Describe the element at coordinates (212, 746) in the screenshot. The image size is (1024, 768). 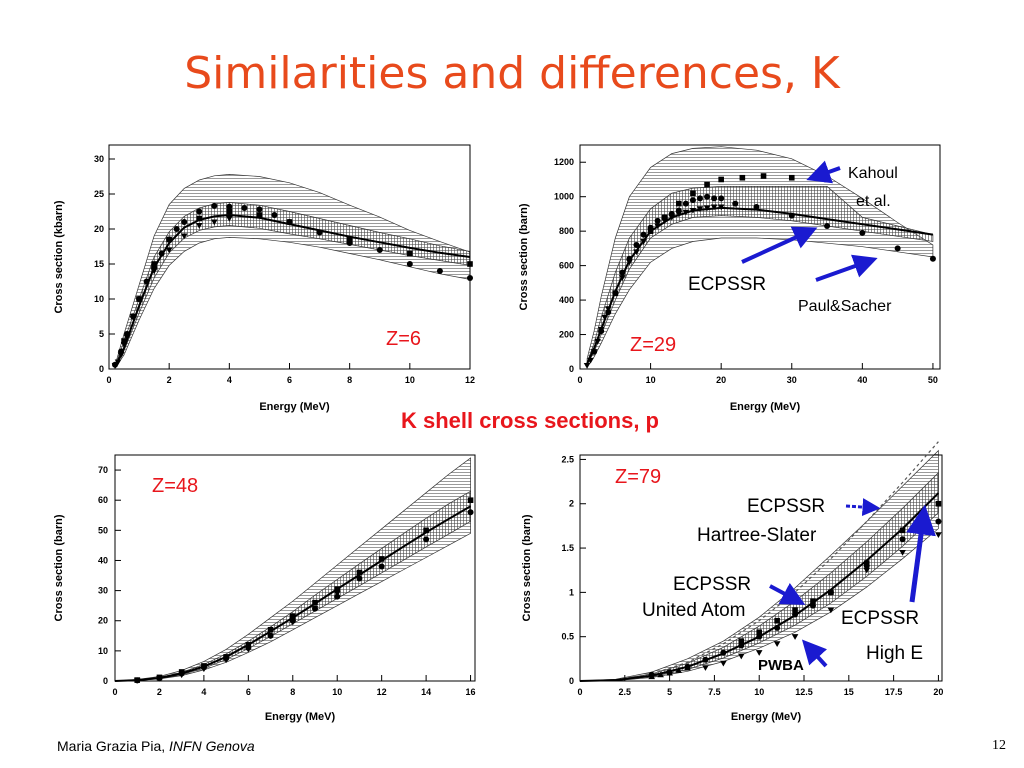
I see `author-institution: INFN Genova` at that location.